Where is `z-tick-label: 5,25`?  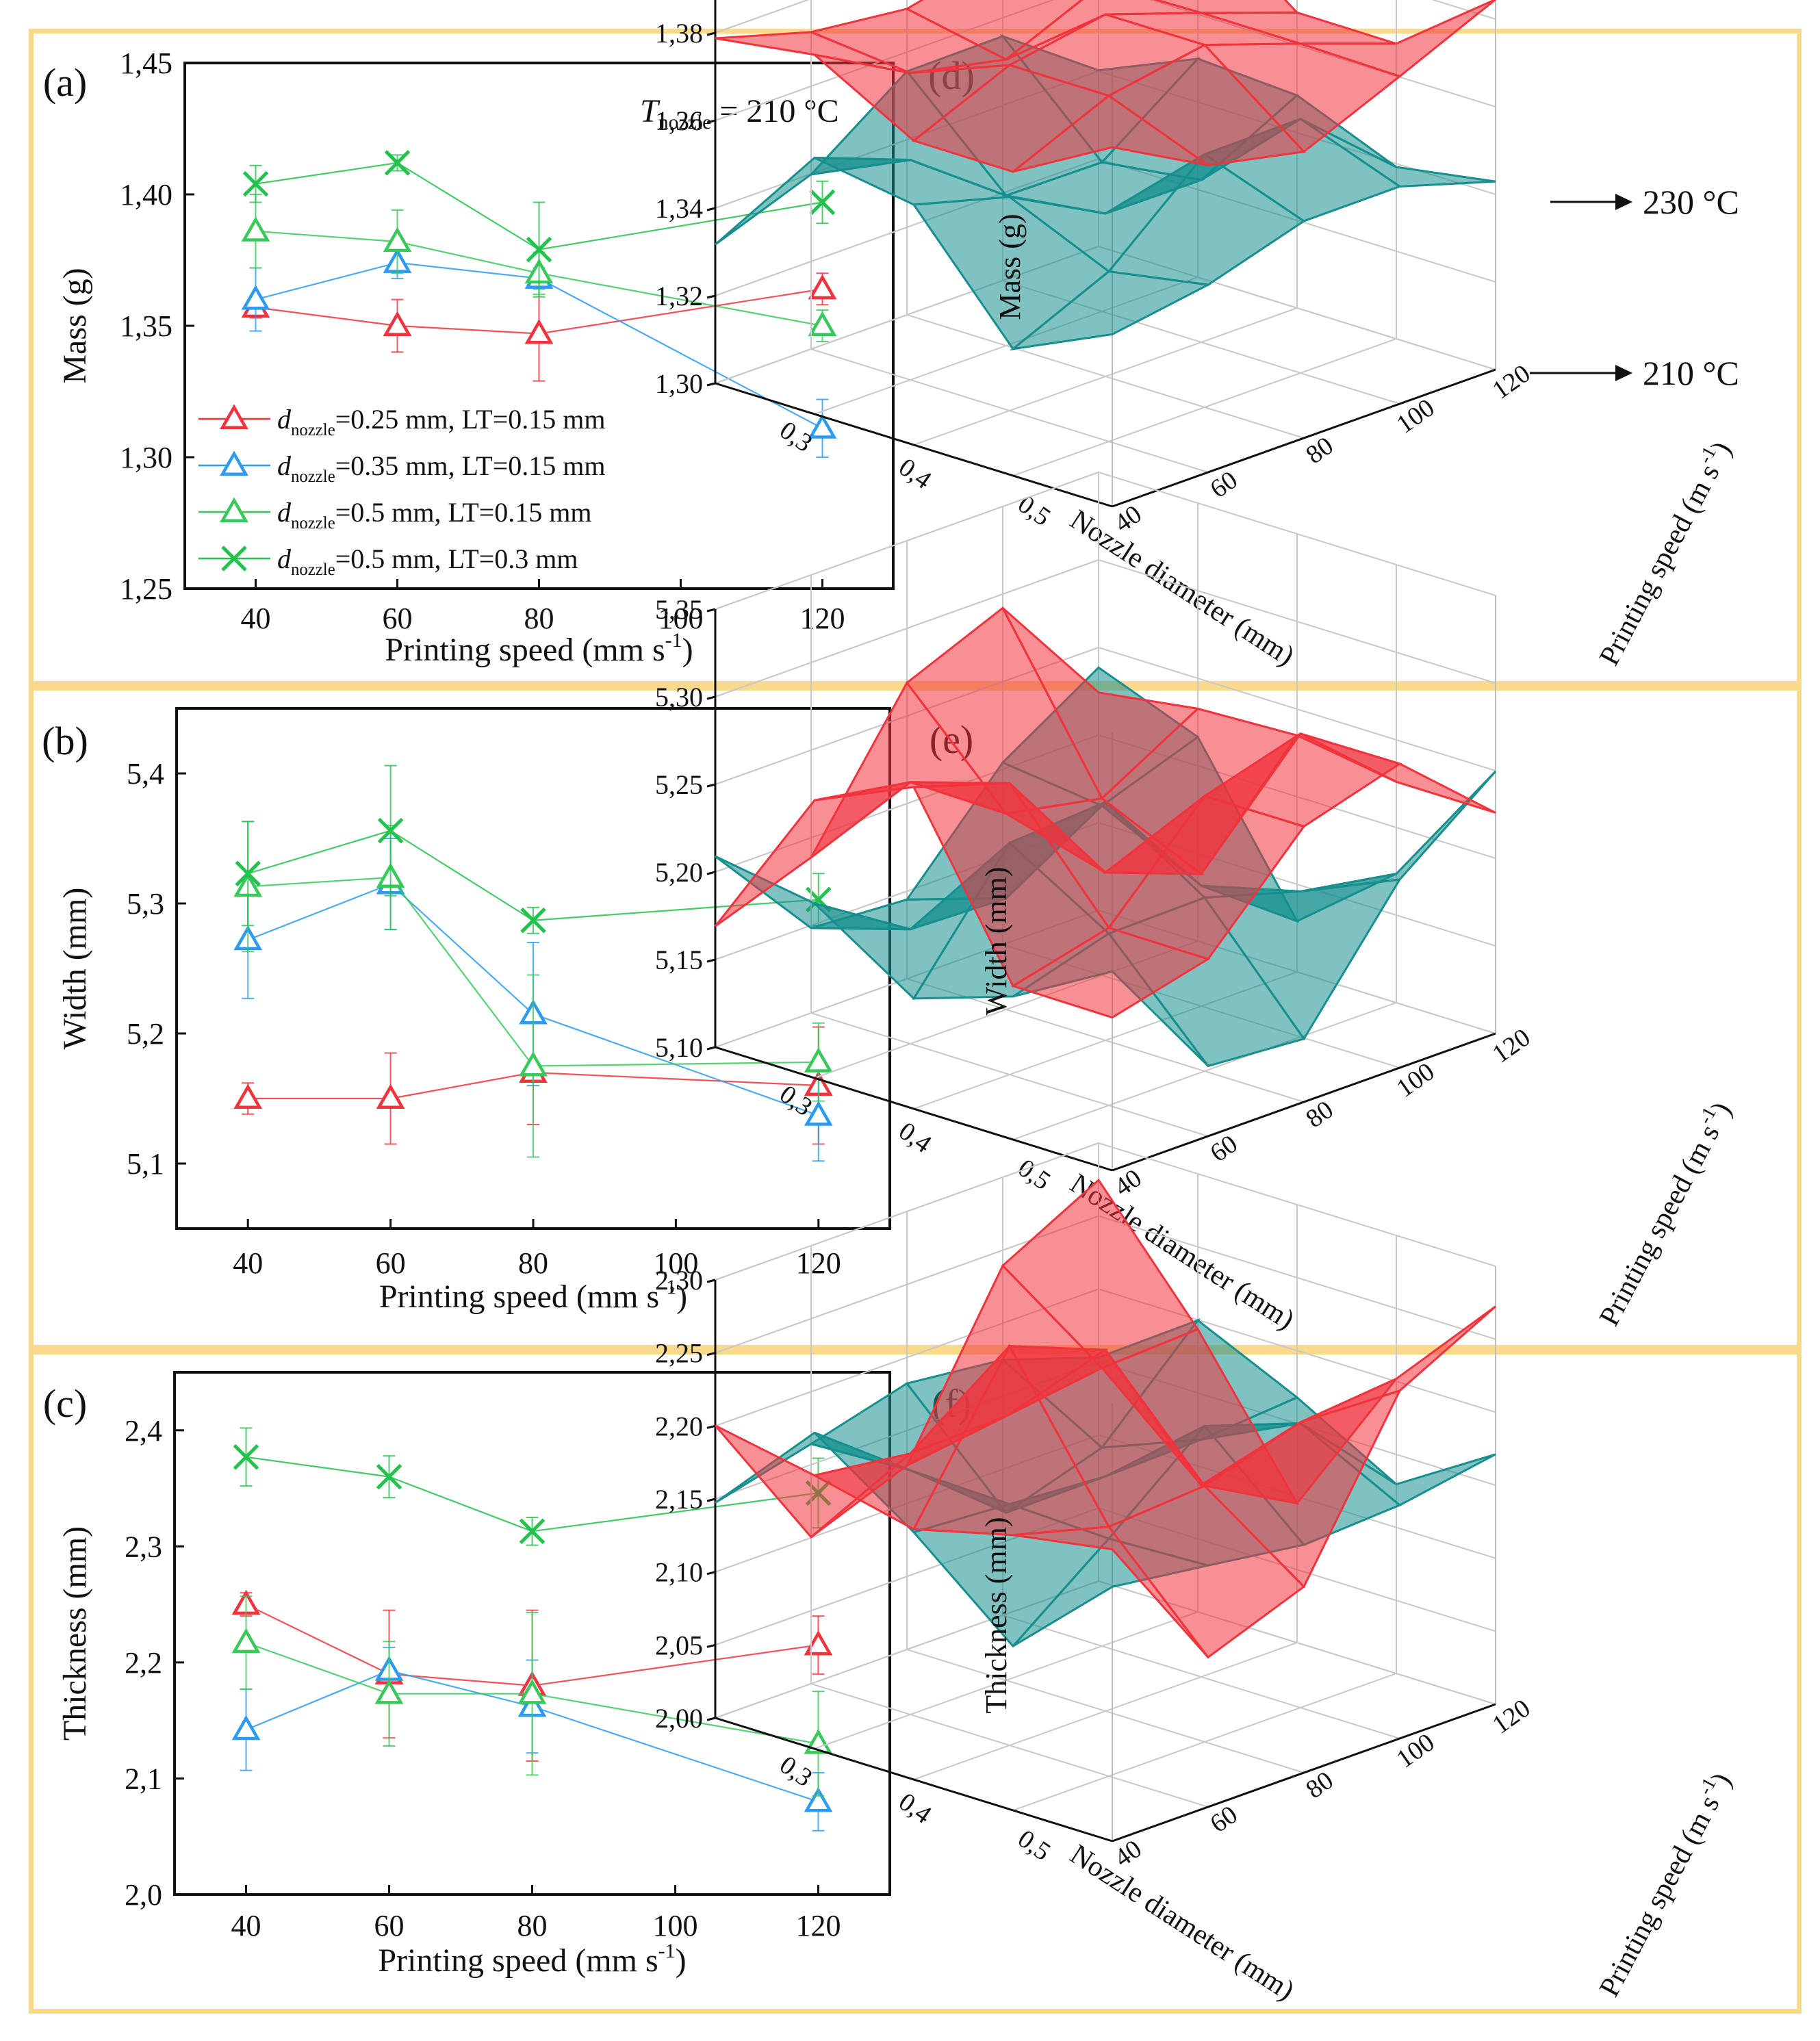 z-tick-label: 5,25 is located at coordinates (679, 784).